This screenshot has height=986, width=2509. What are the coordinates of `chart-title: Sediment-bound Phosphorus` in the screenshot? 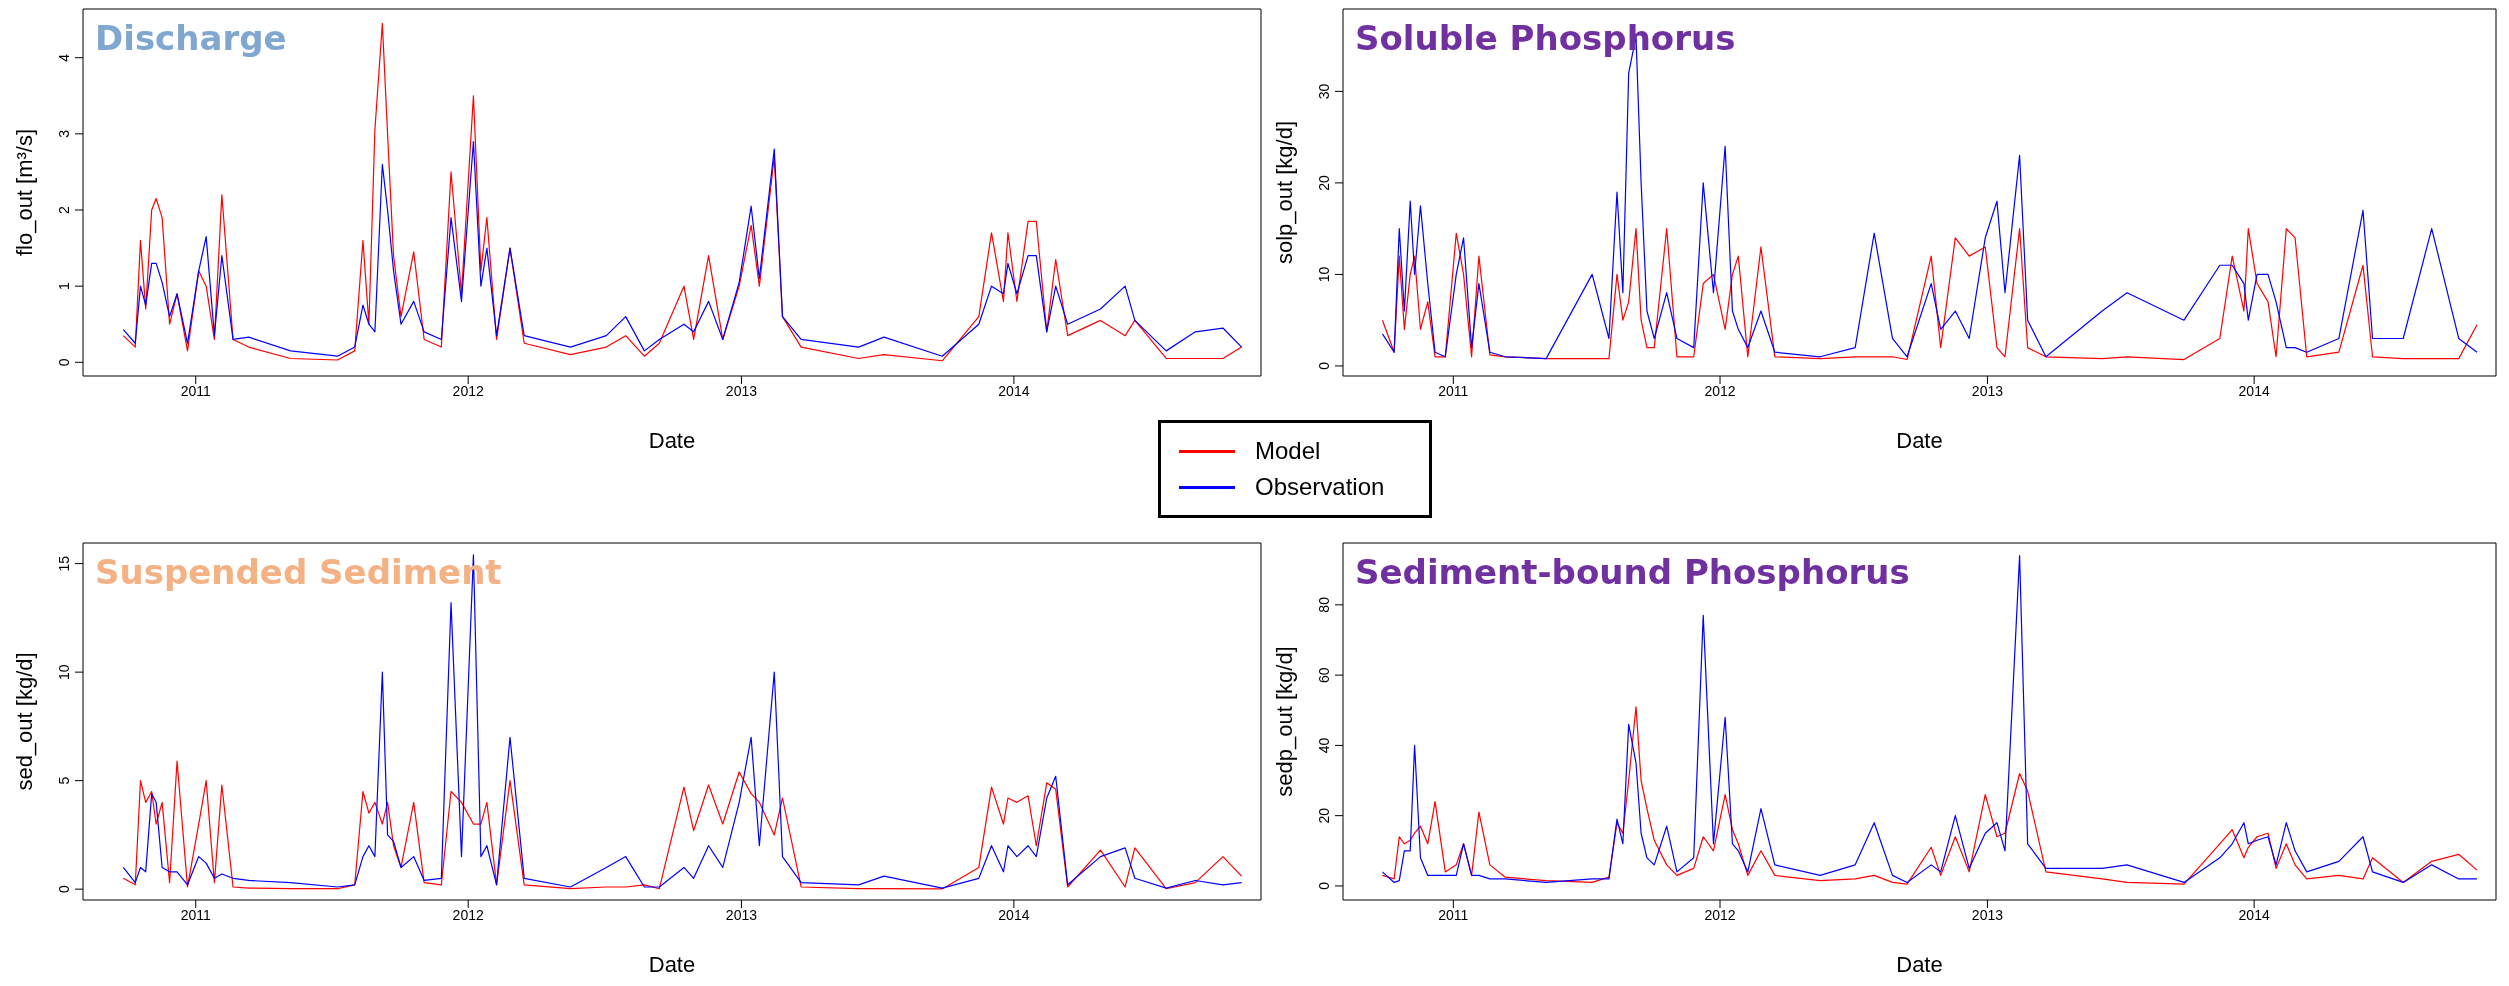 It's located at (1632, 572).